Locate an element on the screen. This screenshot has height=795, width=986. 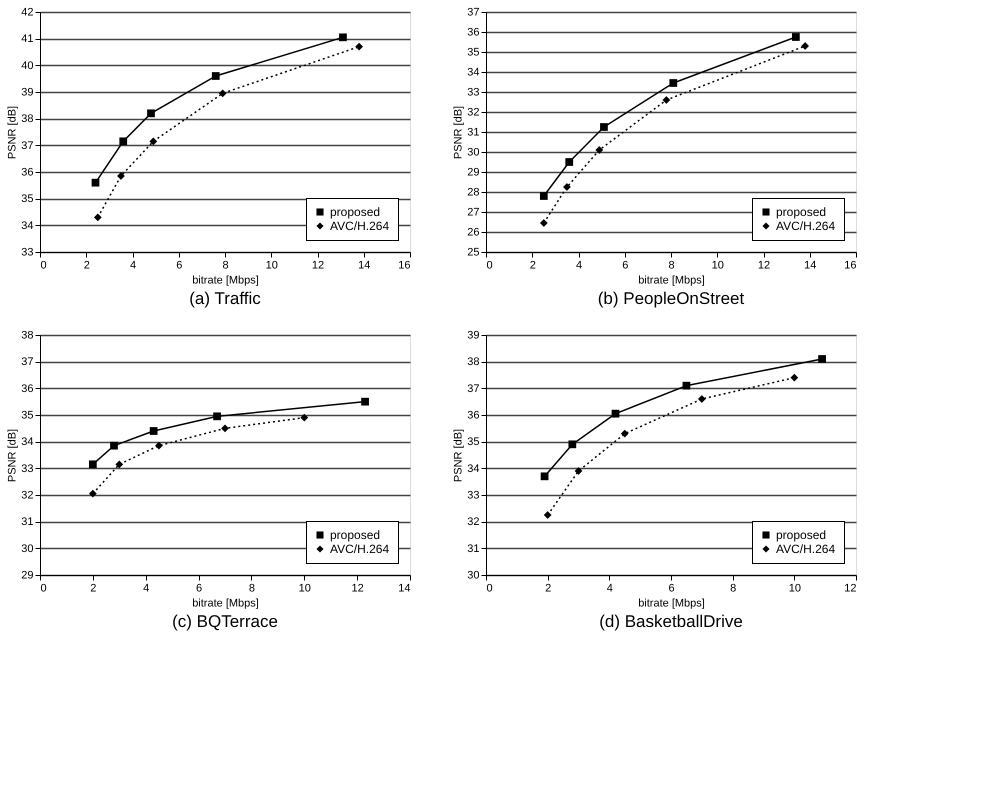
y-tick-label: 27 is located at coordinates (473, 212).